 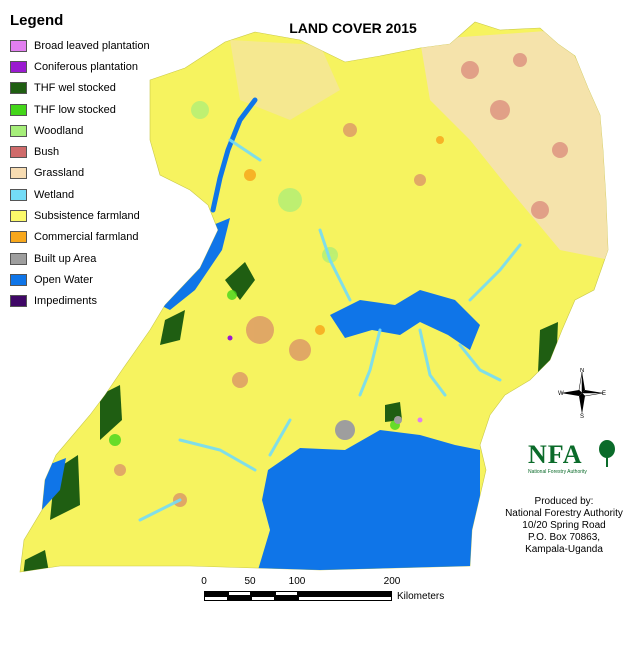 I want to click on legend-item: Coniferous plantation, so click(x=110, y=66).